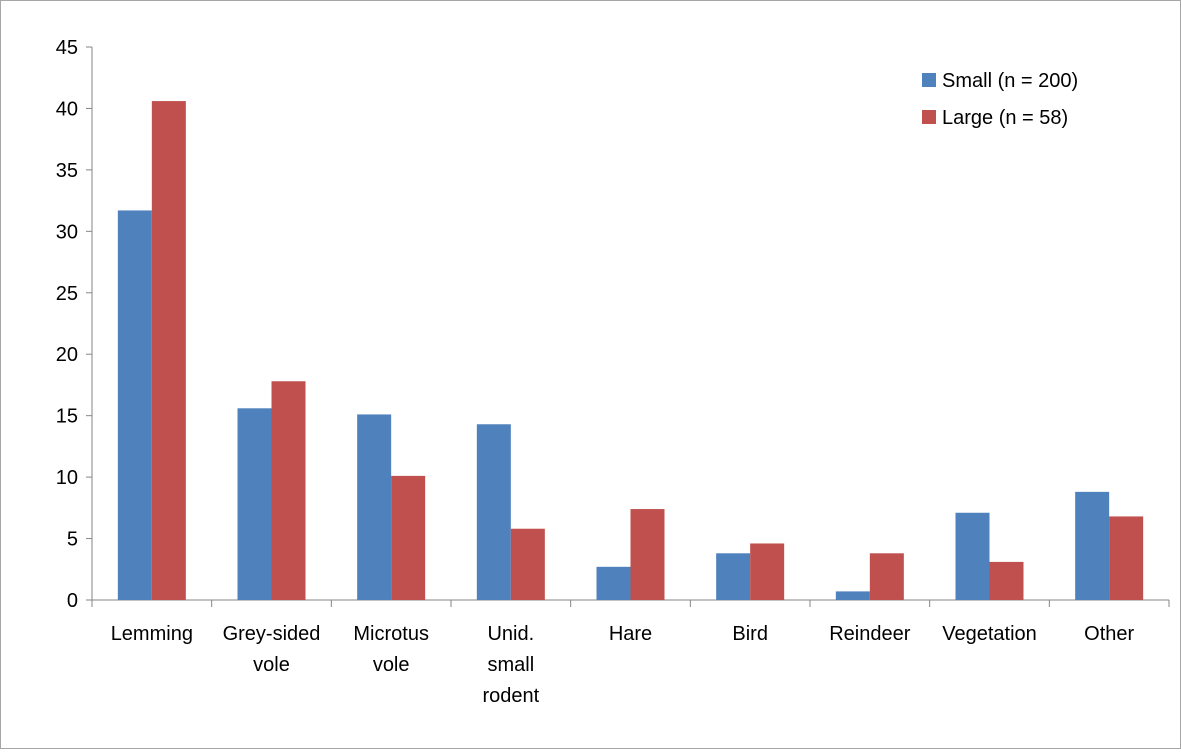 The image size is (1181, 755). Describe the element at coordinates (647, 554) in the screenshot. I see `bar-large-hare` at that location.